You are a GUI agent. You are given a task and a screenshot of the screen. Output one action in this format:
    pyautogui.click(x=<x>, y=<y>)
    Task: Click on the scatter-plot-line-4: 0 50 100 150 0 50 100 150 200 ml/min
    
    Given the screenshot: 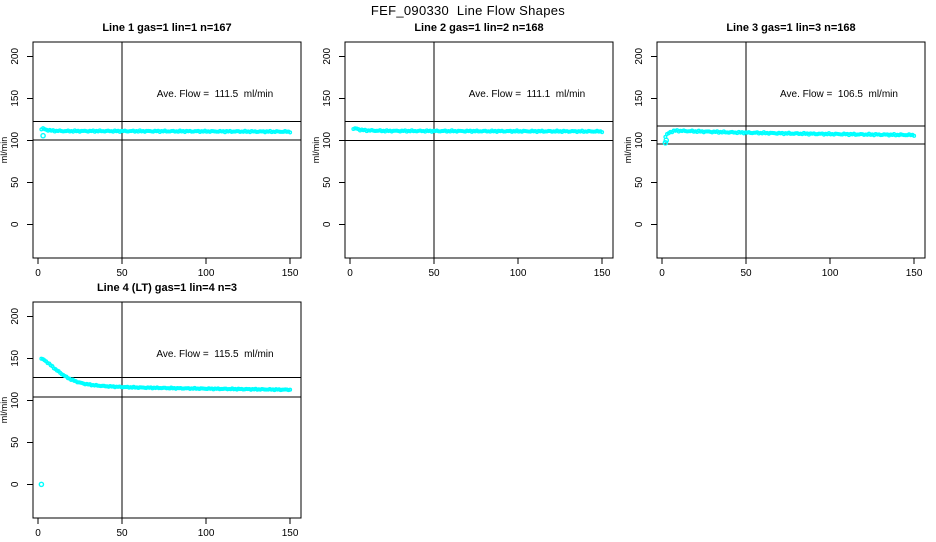 What is the action you would take?
    pyautogui.click(x=151, y=420)
    